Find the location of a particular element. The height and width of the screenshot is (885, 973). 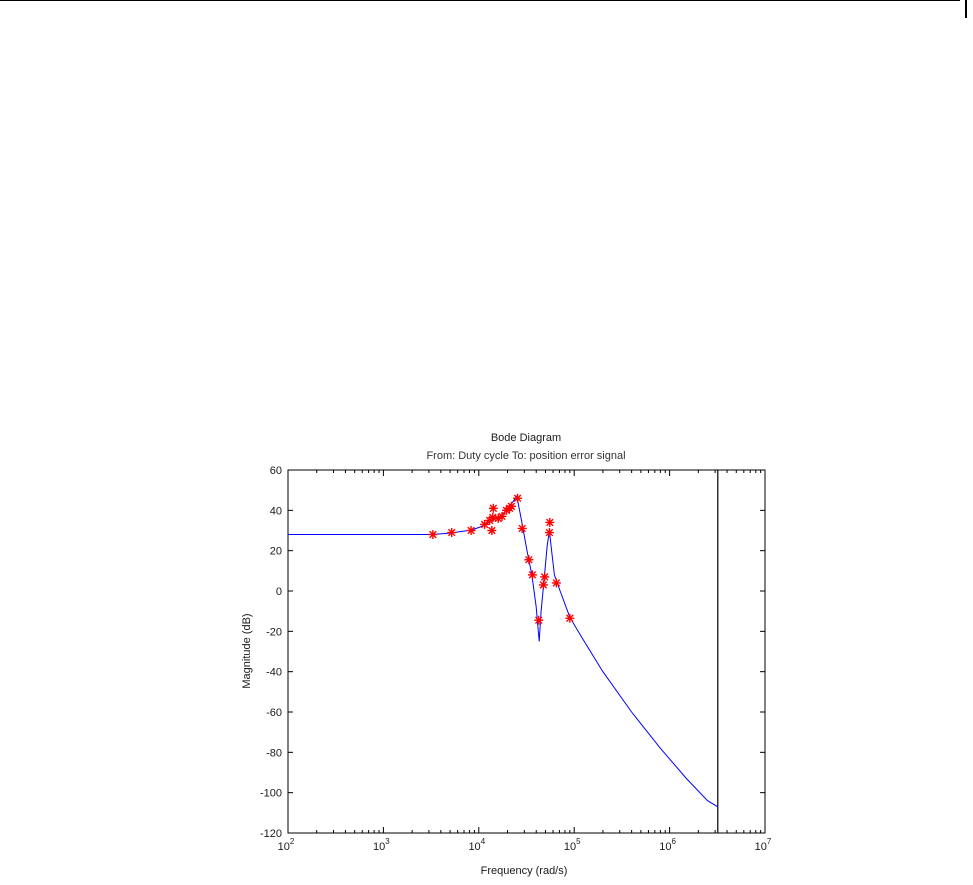

x-tick-label-exponent: 3 is located at coordinates (387, 841).